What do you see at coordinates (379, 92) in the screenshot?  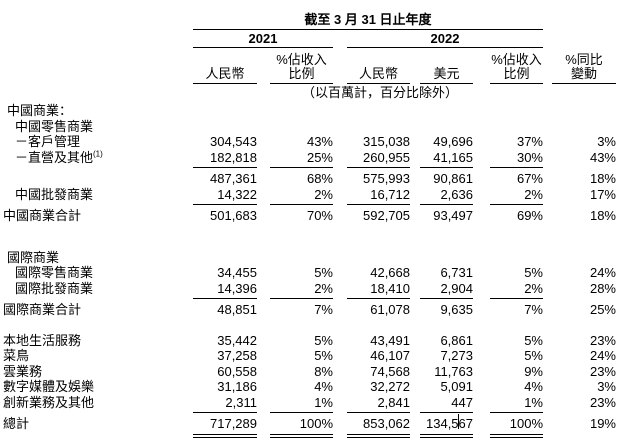 I see `unit-note: （以百萬計，百分比除外）` at bounding box center [379, 92].